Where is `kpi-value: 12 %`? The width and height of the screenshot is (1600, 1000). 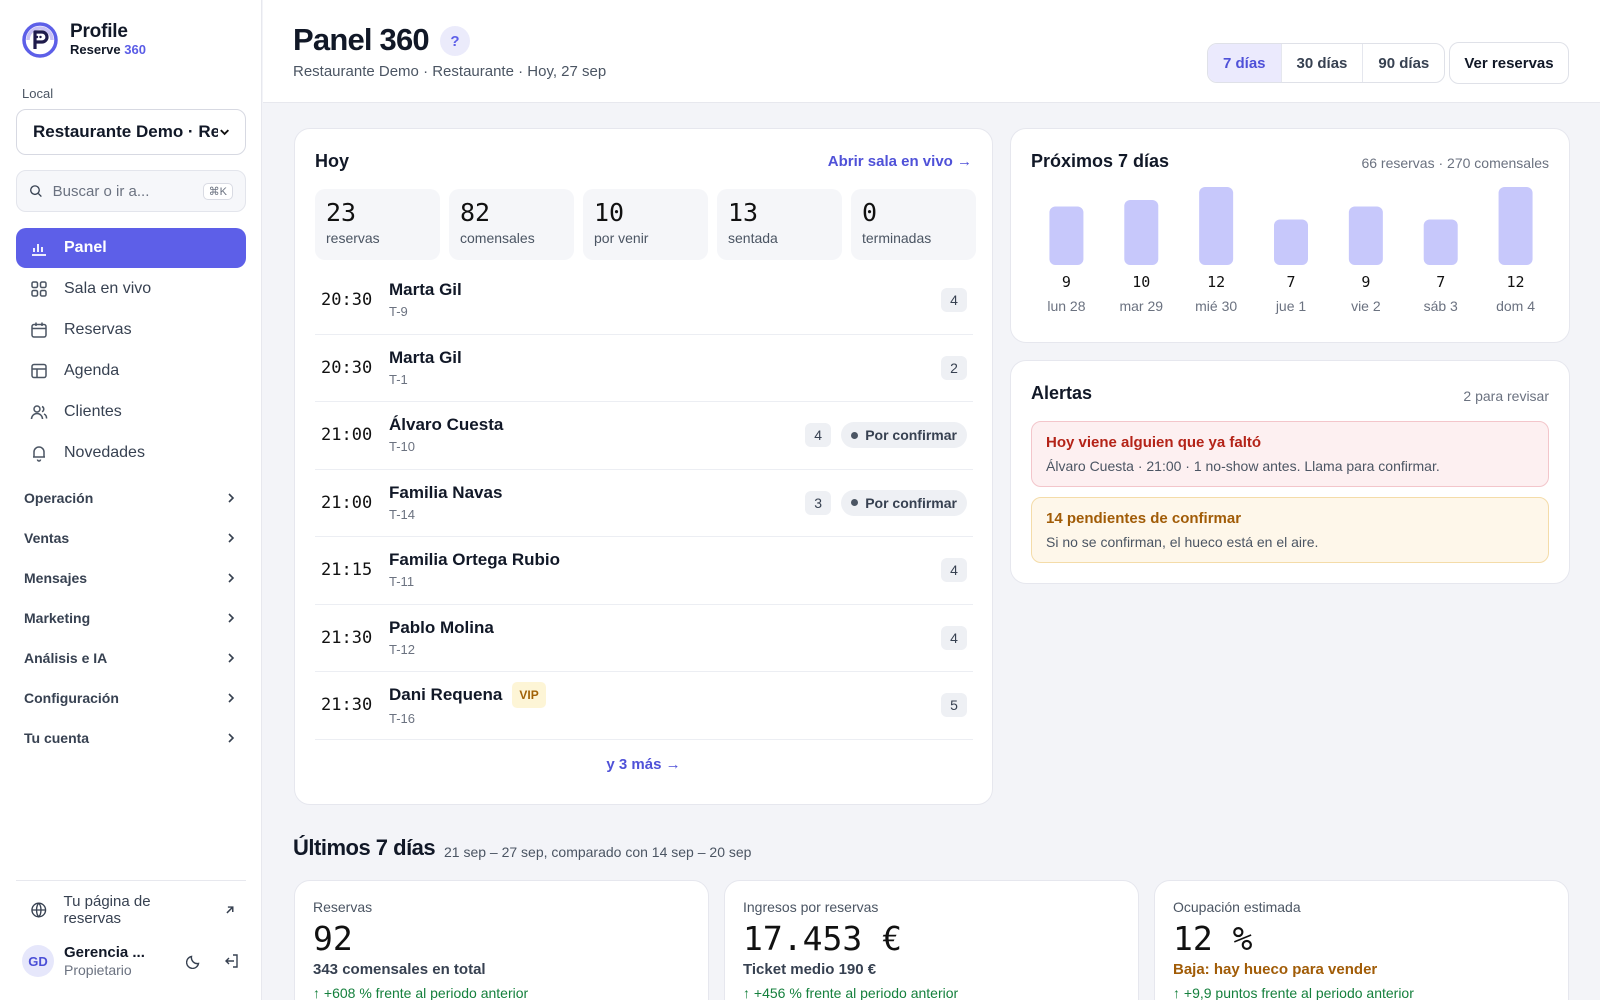 kpi-value: 12 % is located at coordinates (1213, 938).